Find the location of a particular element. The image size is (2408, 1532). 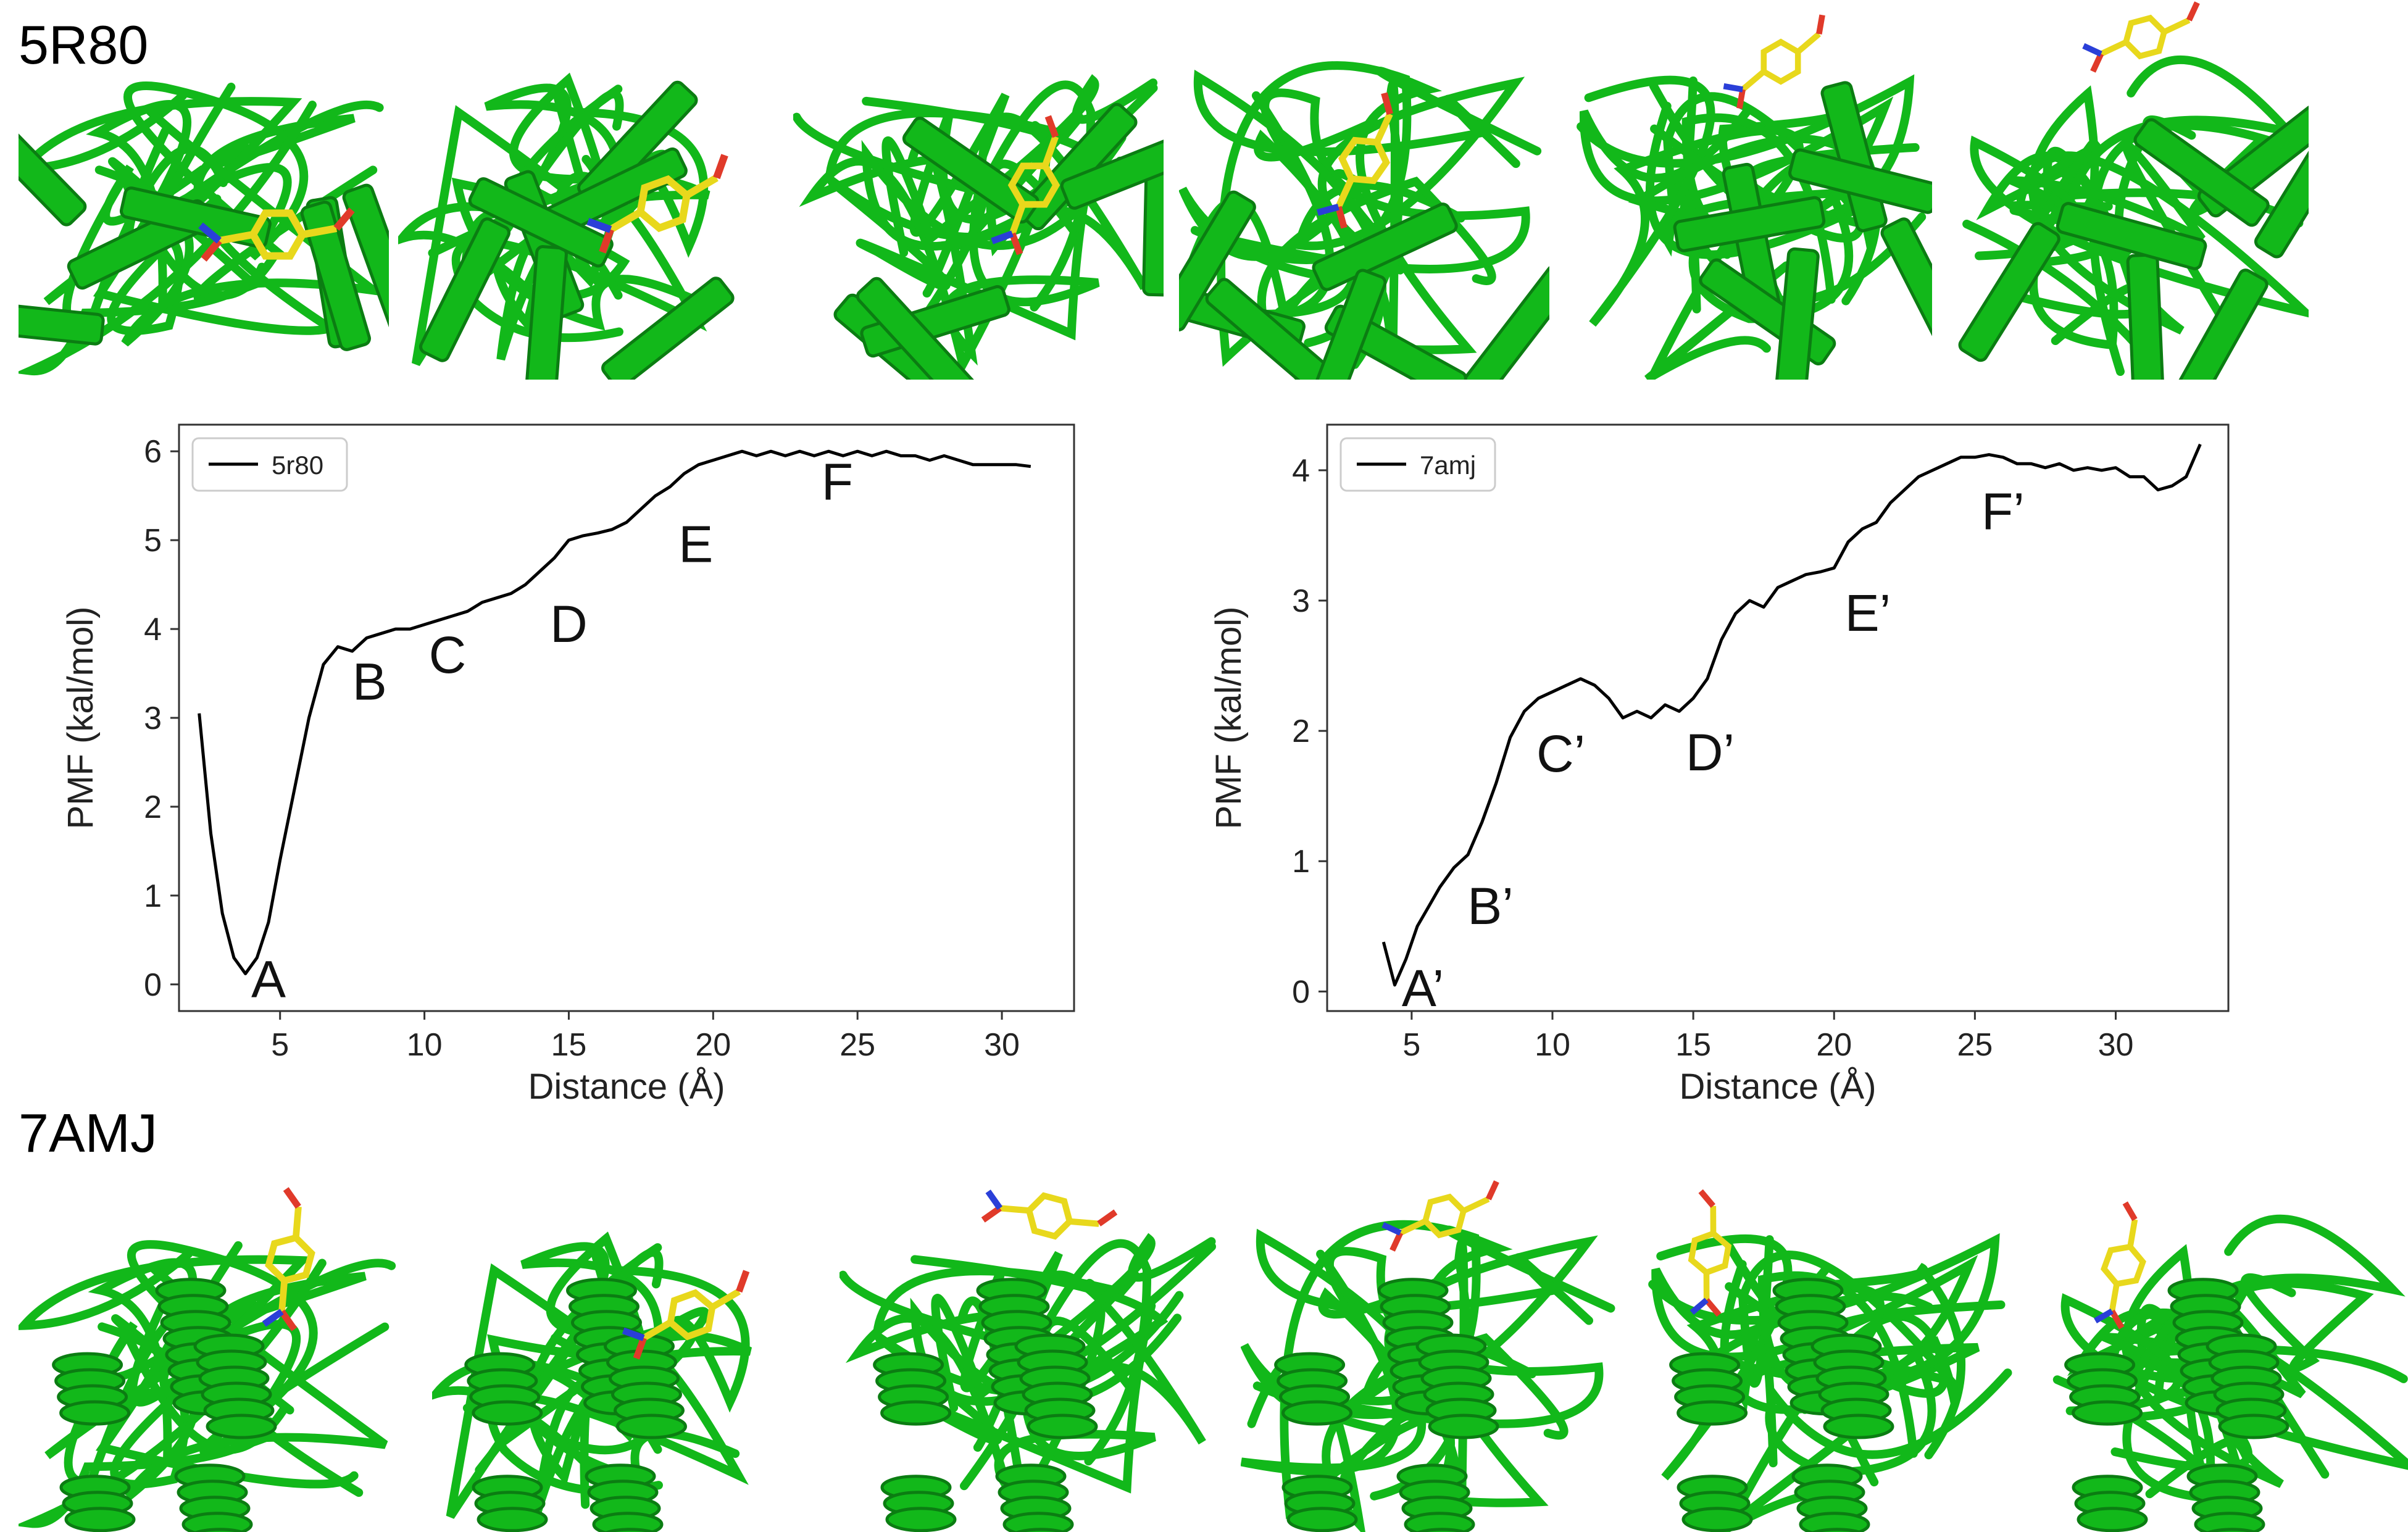

series-line-7amj is located at coordinates (1792, 715).